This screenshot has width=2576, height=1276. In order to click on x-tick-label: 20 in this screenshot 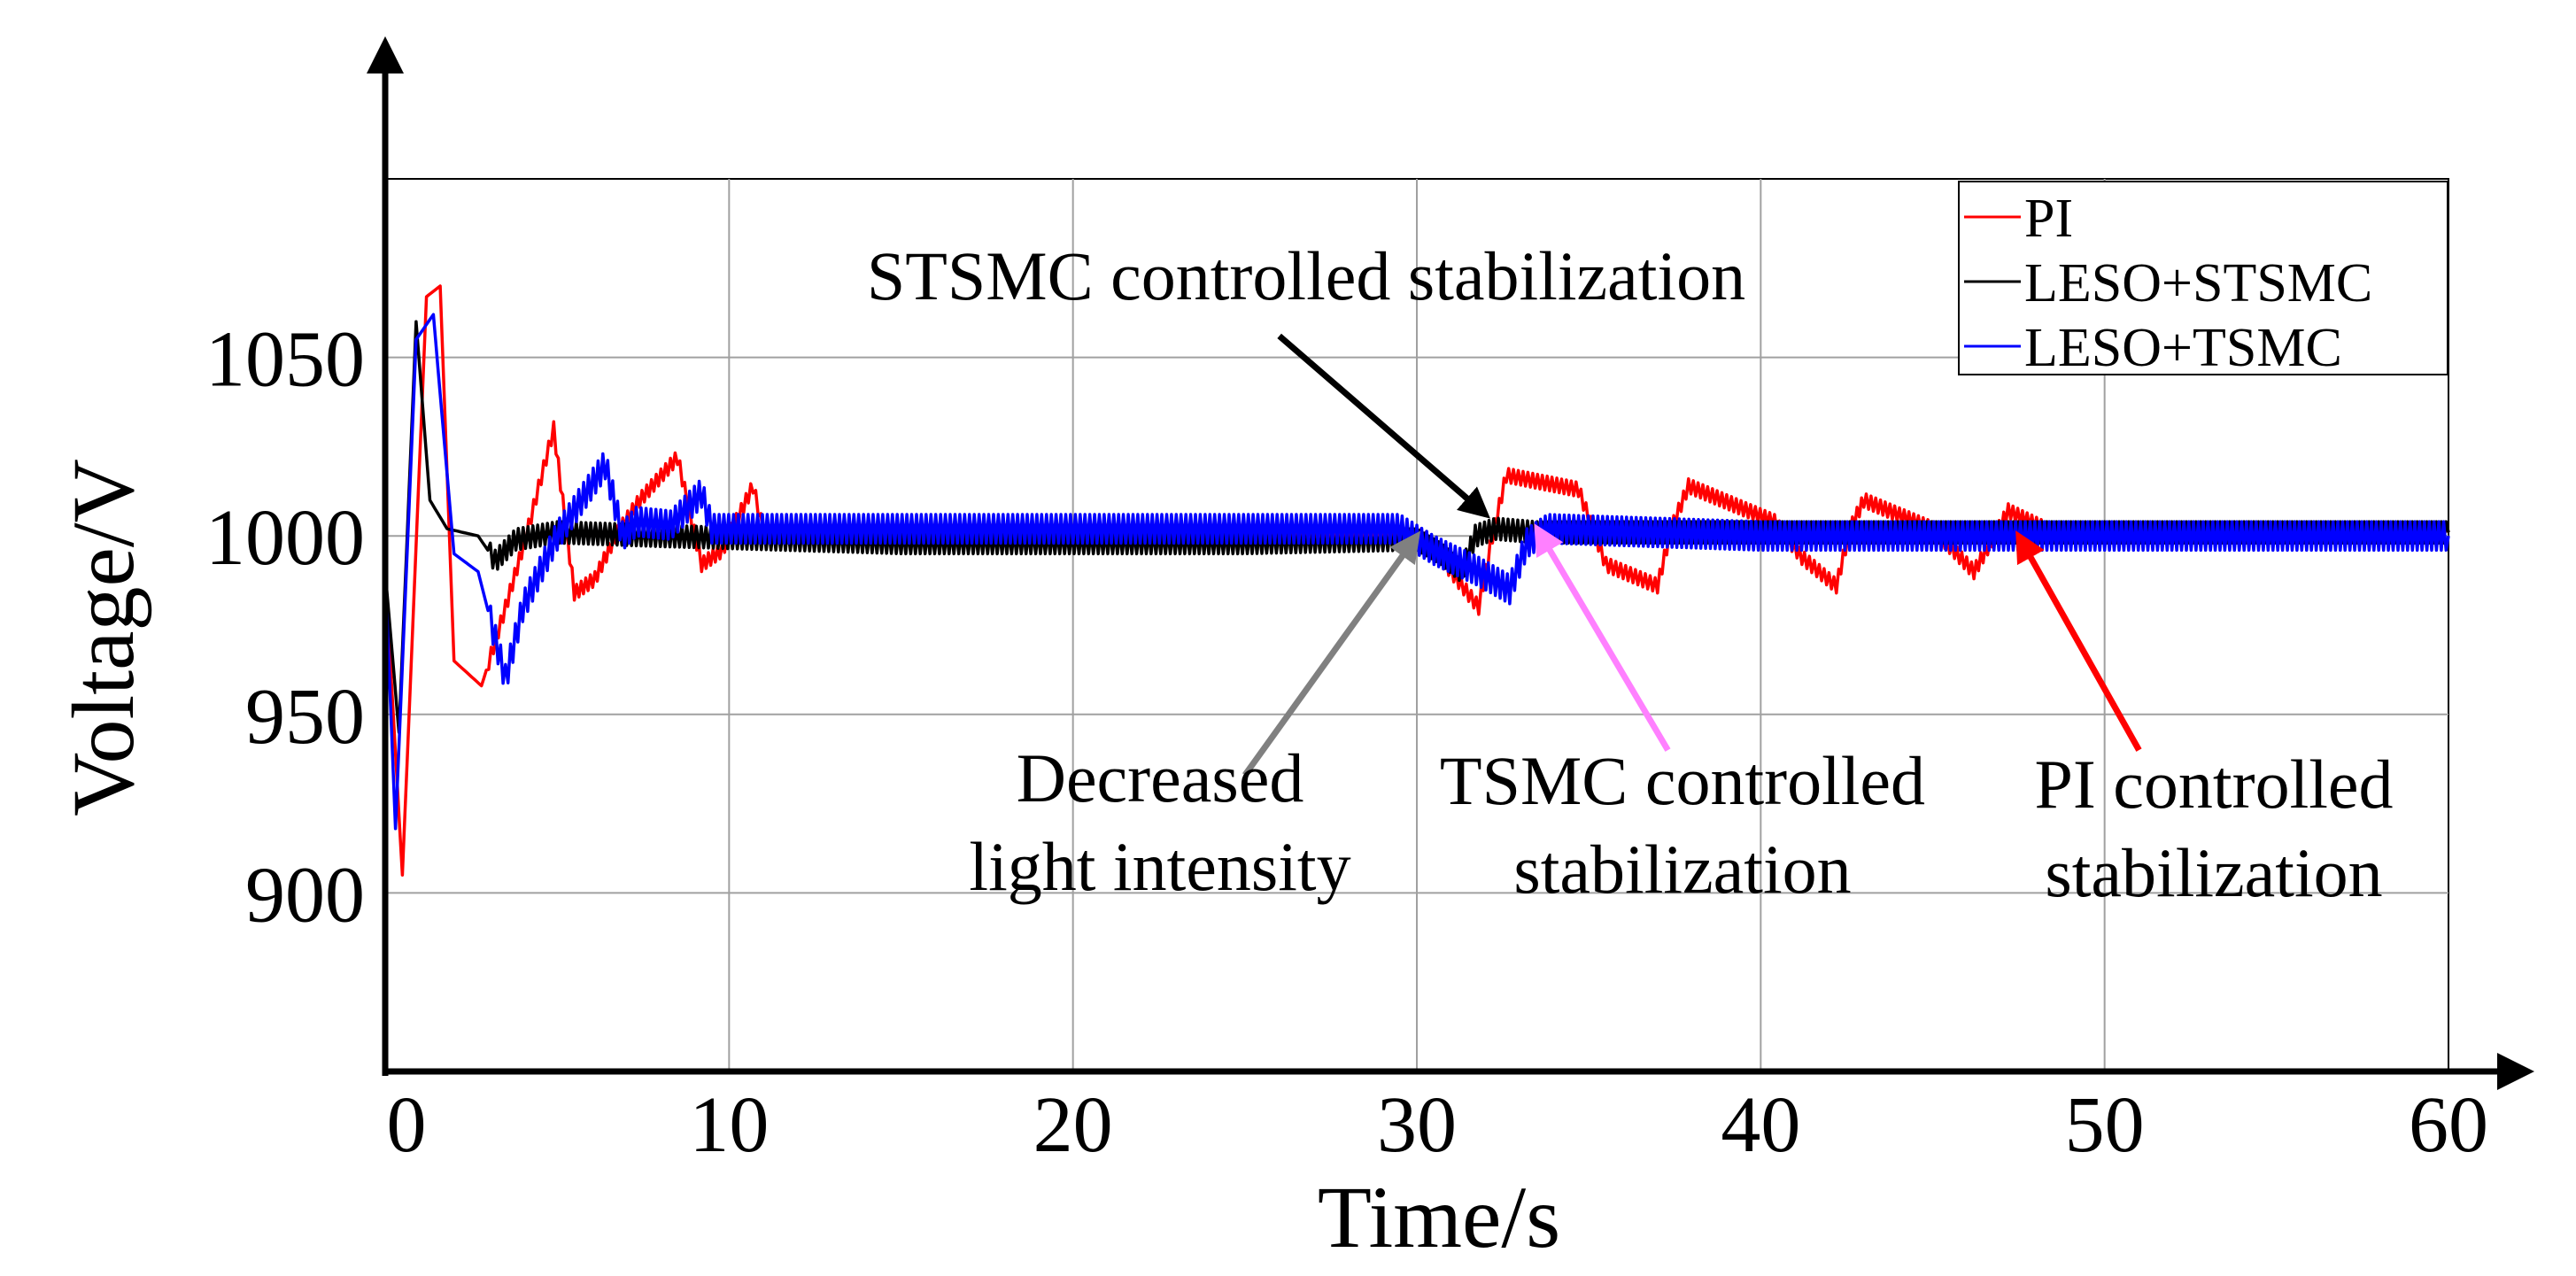, I will do `click(1073, 1125)`.